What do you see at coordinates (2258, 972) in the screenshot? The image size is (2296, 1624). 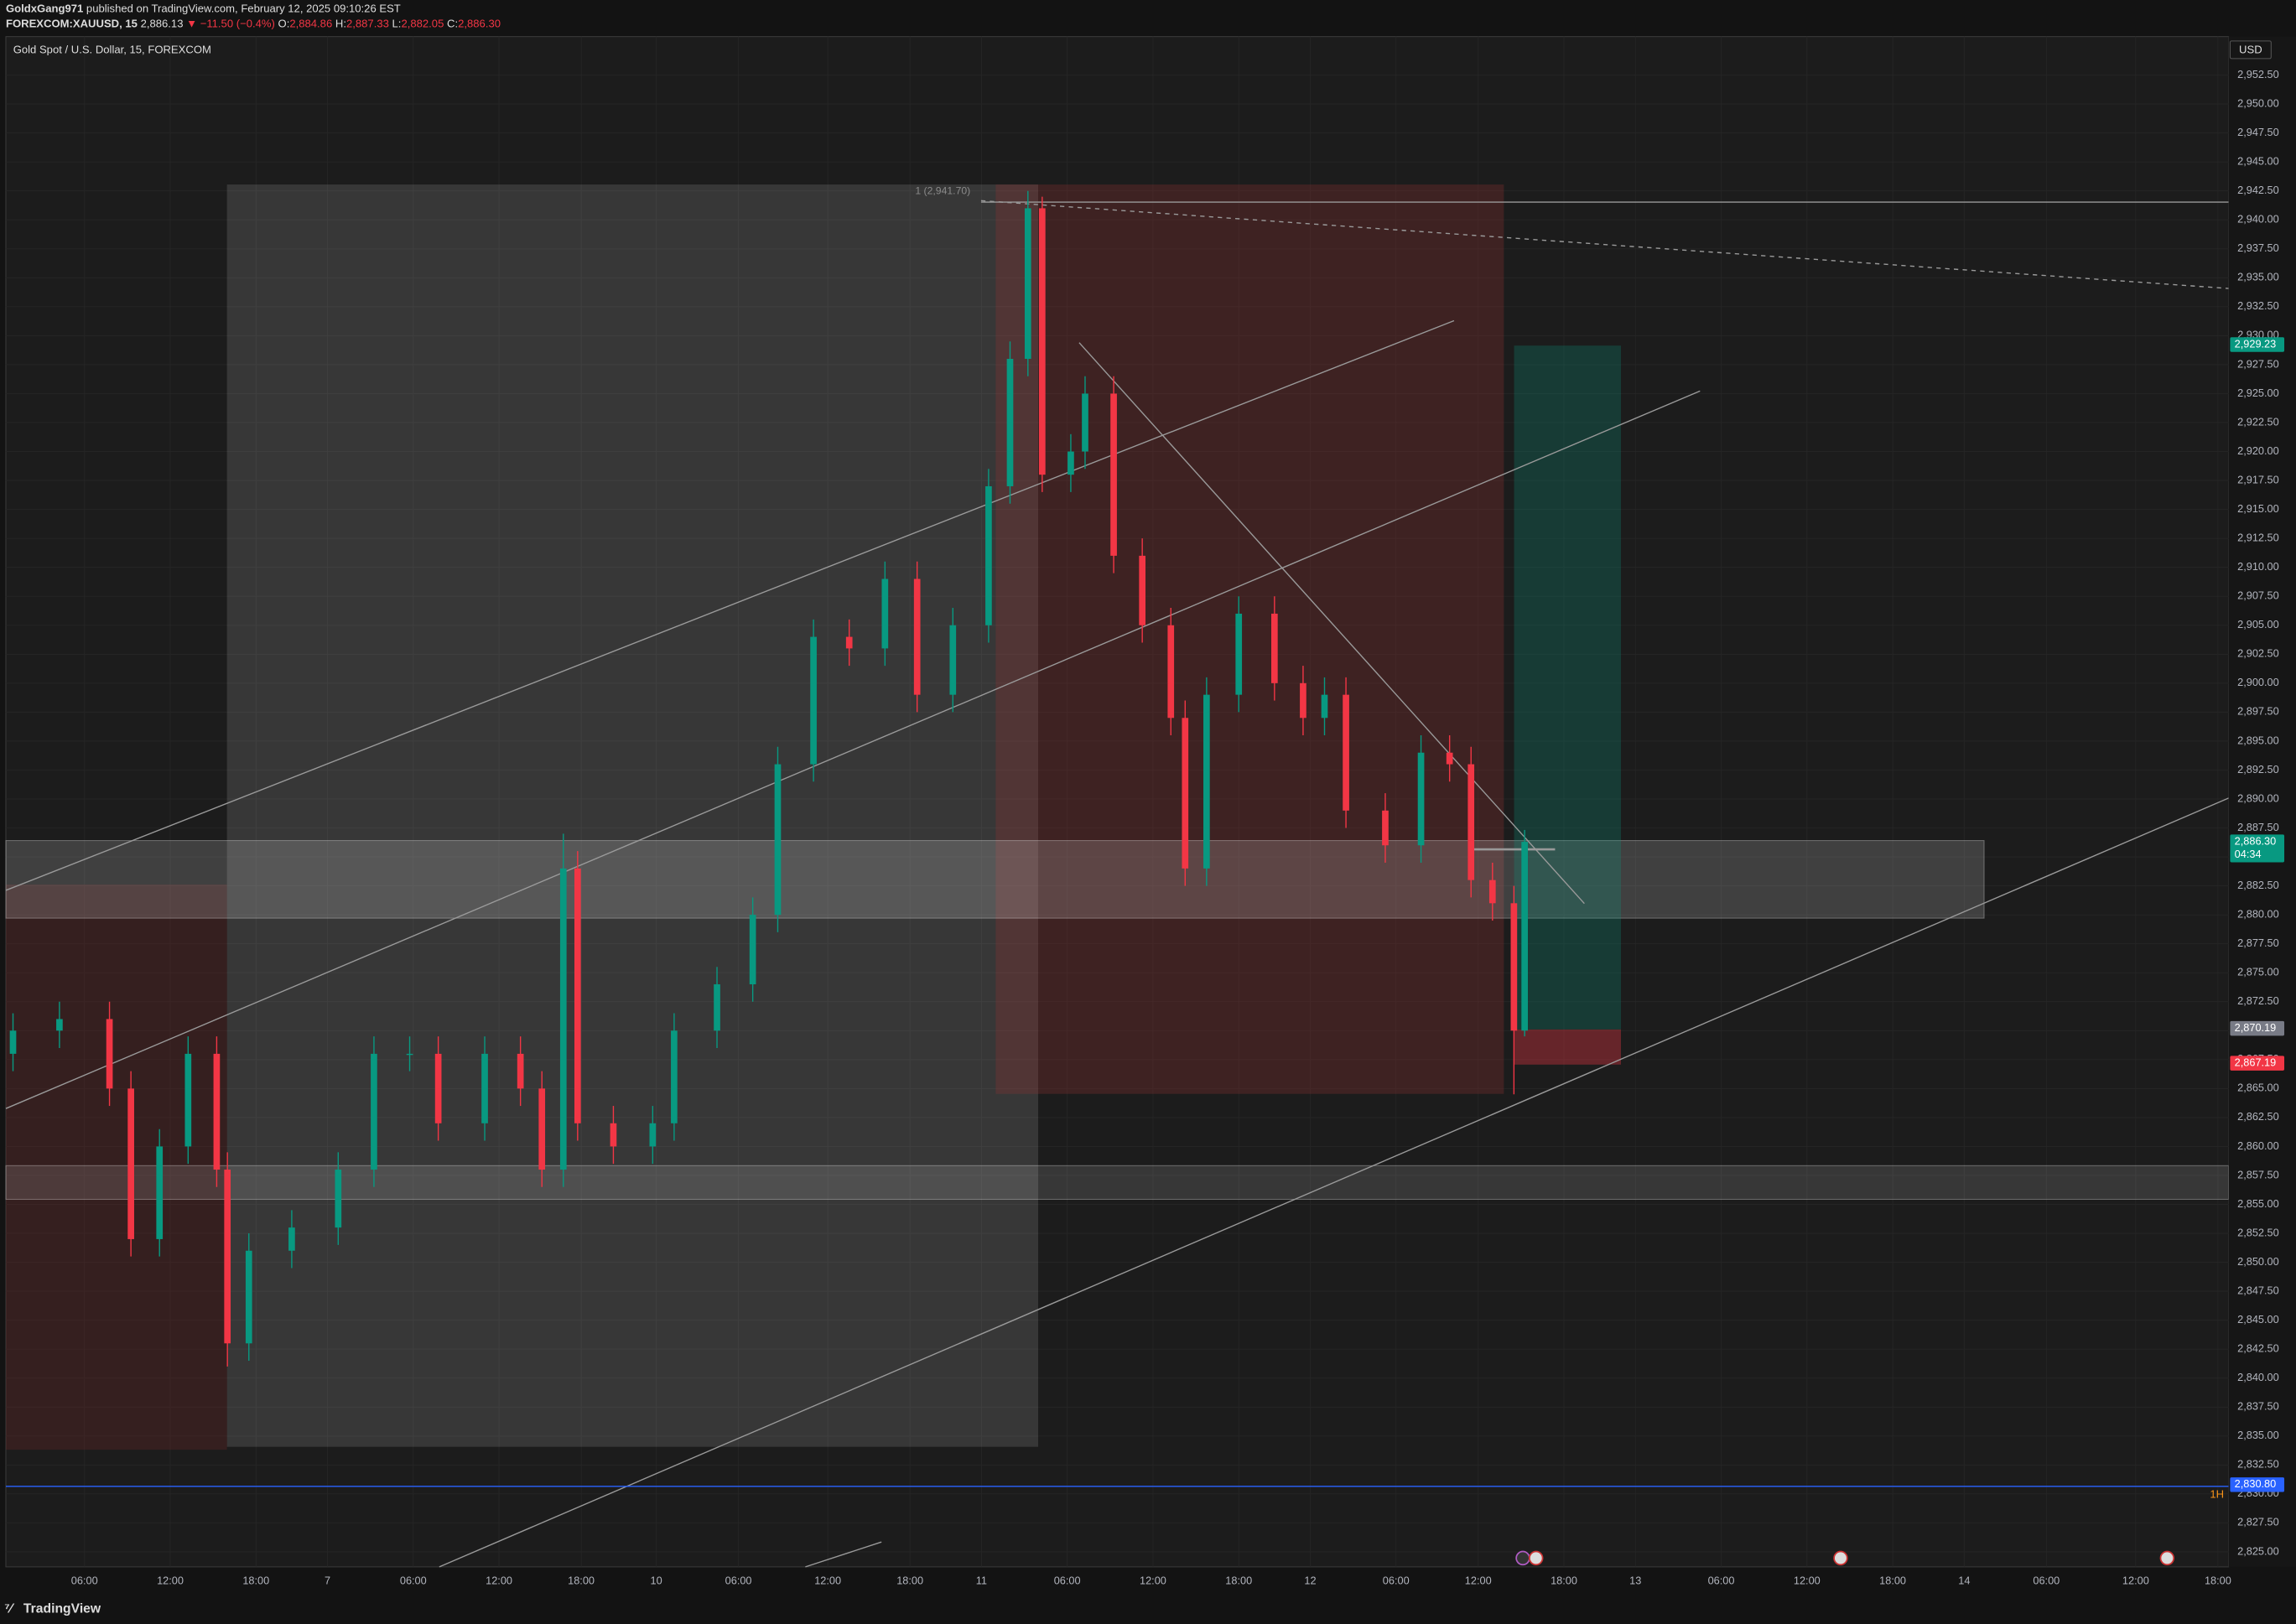 I see `y-tick-label: 2,875.00` at bounding box center [2258, 972].